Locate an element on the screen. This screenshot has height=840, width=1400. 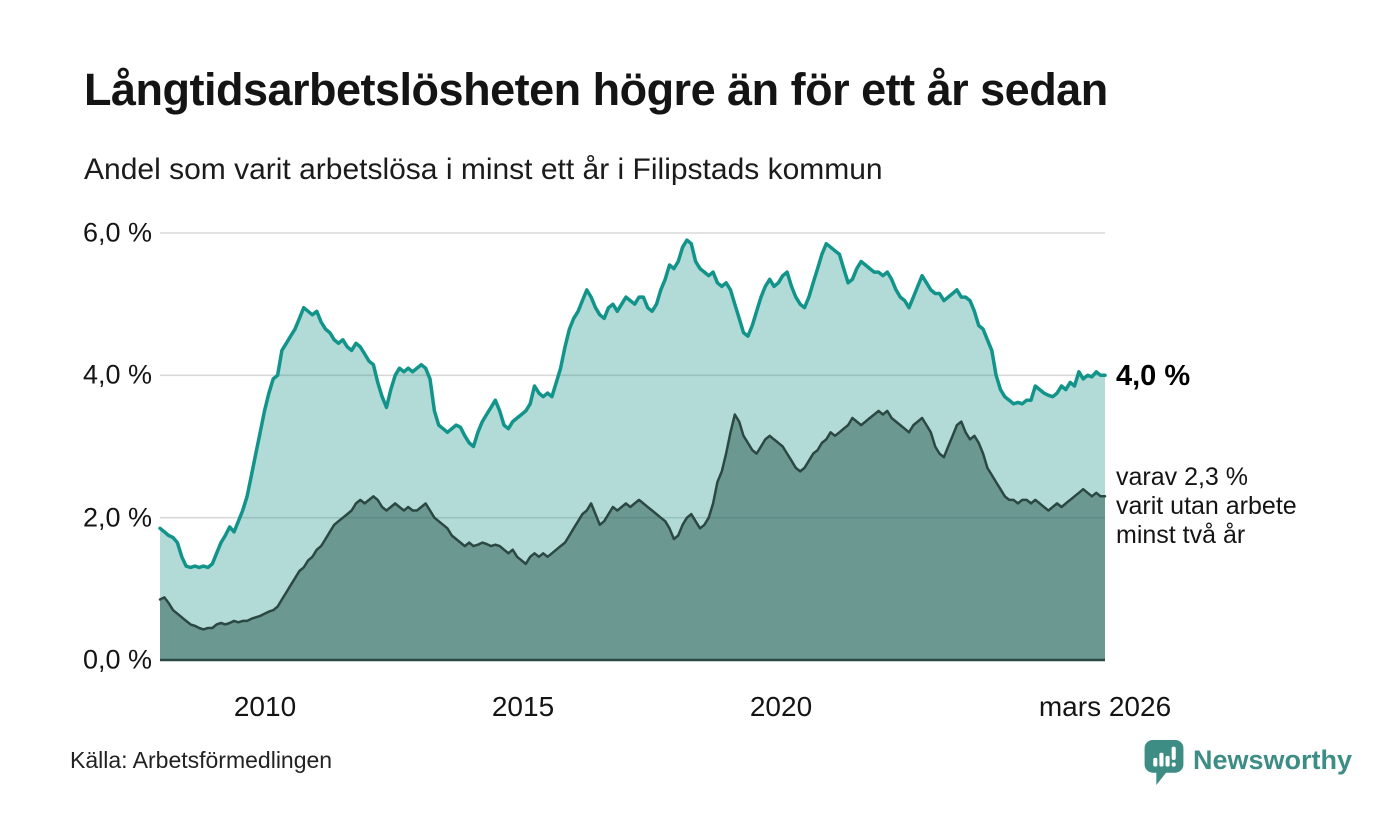
latest-value-label: 4,0 % is located at coordinates (1153, 376).